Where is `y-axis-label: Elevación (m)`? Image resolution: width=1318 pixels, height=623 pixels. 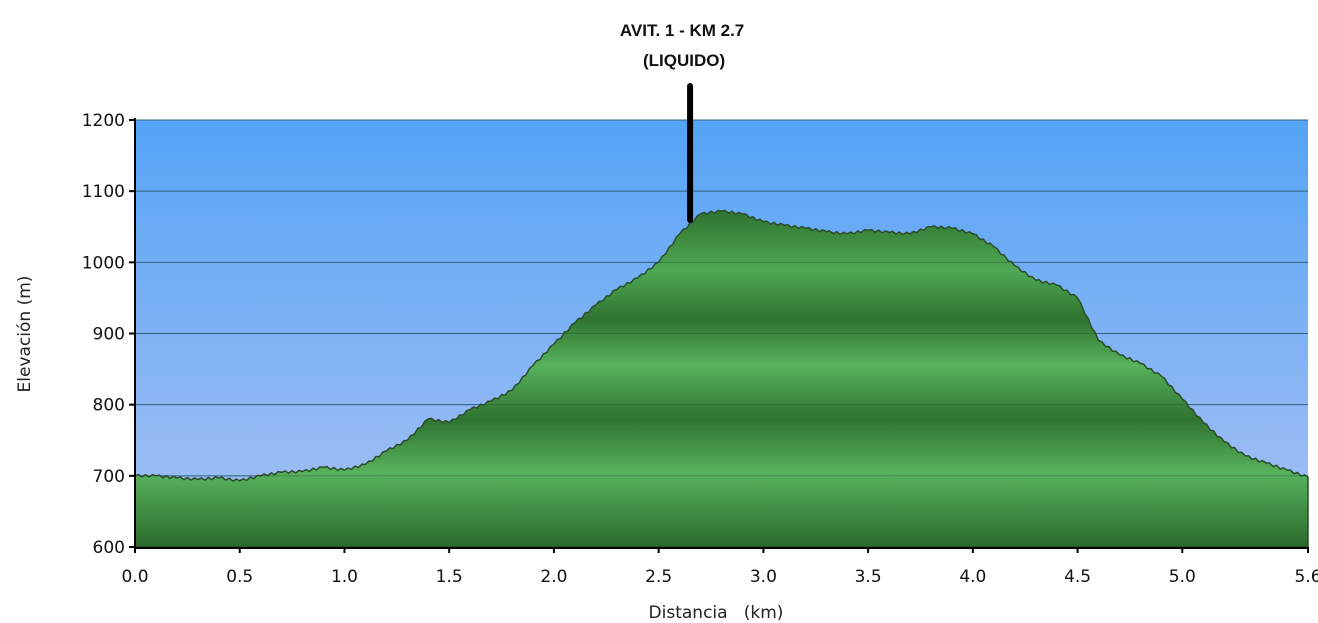
y-axis-label: Elevación (m) is located at coordinates (25, 334).